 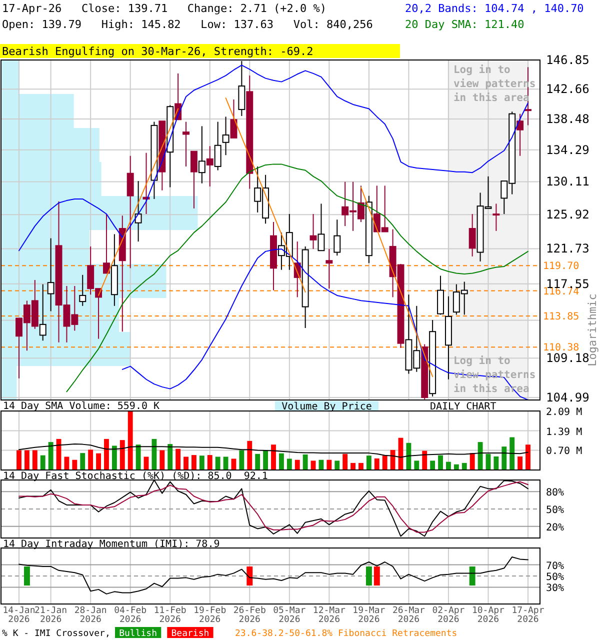 I want to click on x-tick-label: 14-Jan 2026, so click(x=19, y=615).